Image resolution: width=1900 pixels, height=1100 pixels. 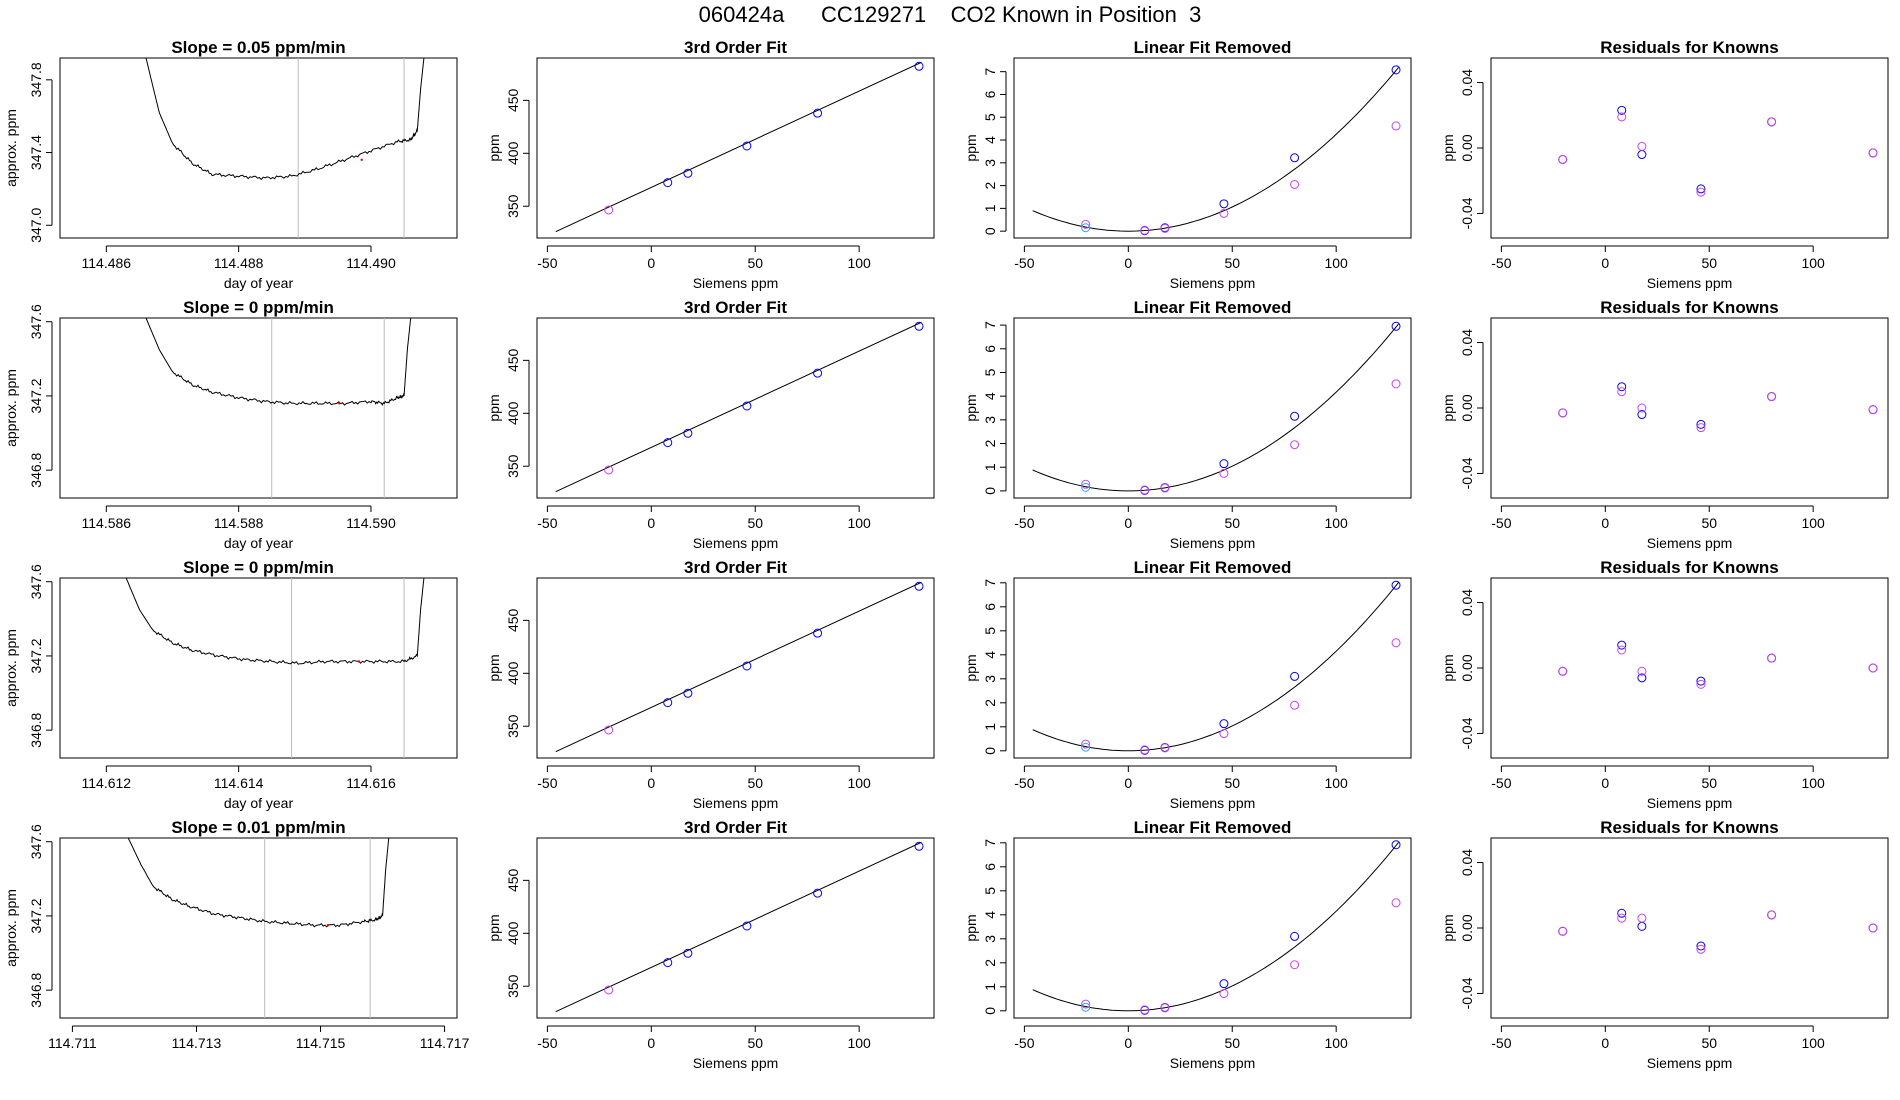 I want to click on x-tick-label: 114.715, so click(x=321, y=1043).